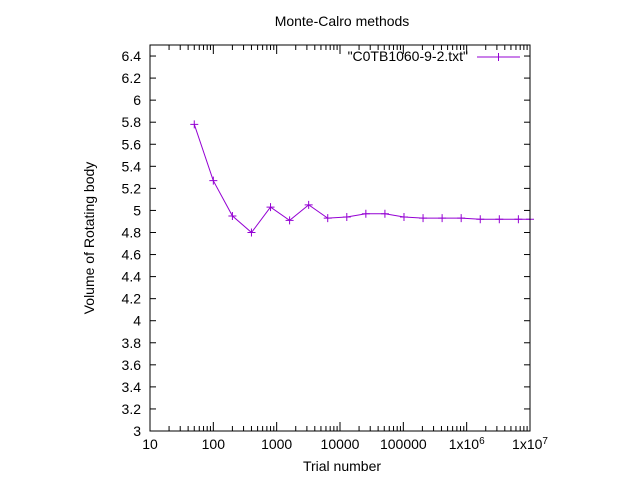 The height and width of the screenshot is (480, 640). Describe the element at coordinates (89, 238) in the screenshot. I see `y-axis-label: Volume of Rotating body` at that location.